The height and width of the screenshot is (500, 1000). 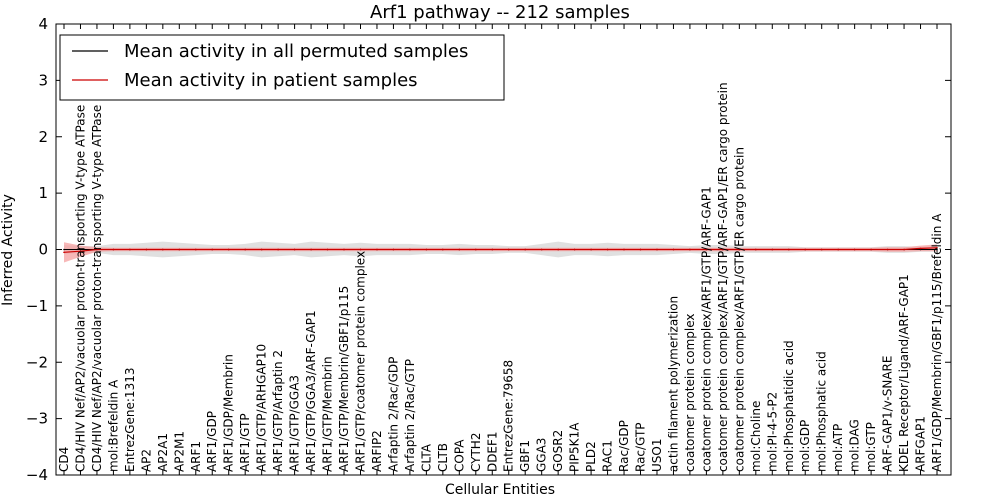 I want to click on x-tick-label: ARF1/GDP/Membrin, so click(x=229, y=413).